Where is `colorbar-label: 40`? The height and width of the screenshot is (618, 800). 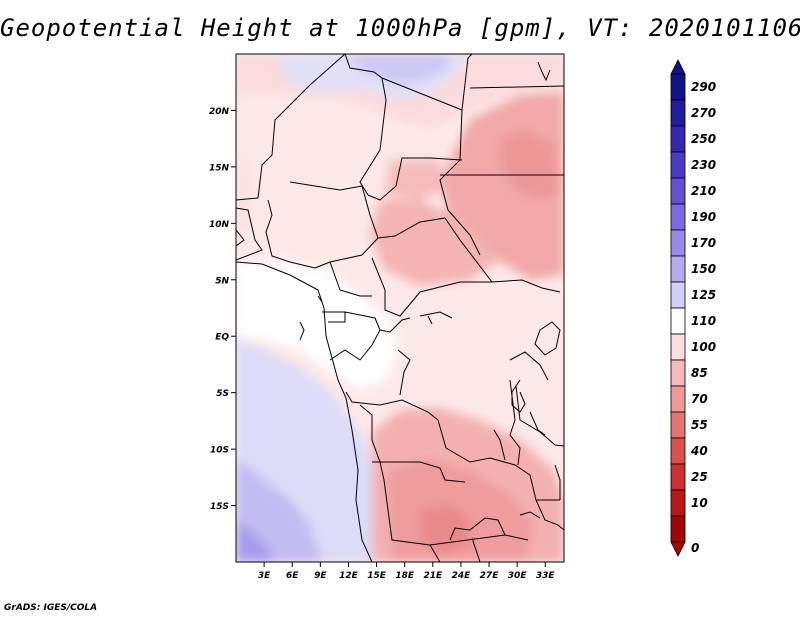 colorbar-label: 40 is located at coordinates (699, 451).